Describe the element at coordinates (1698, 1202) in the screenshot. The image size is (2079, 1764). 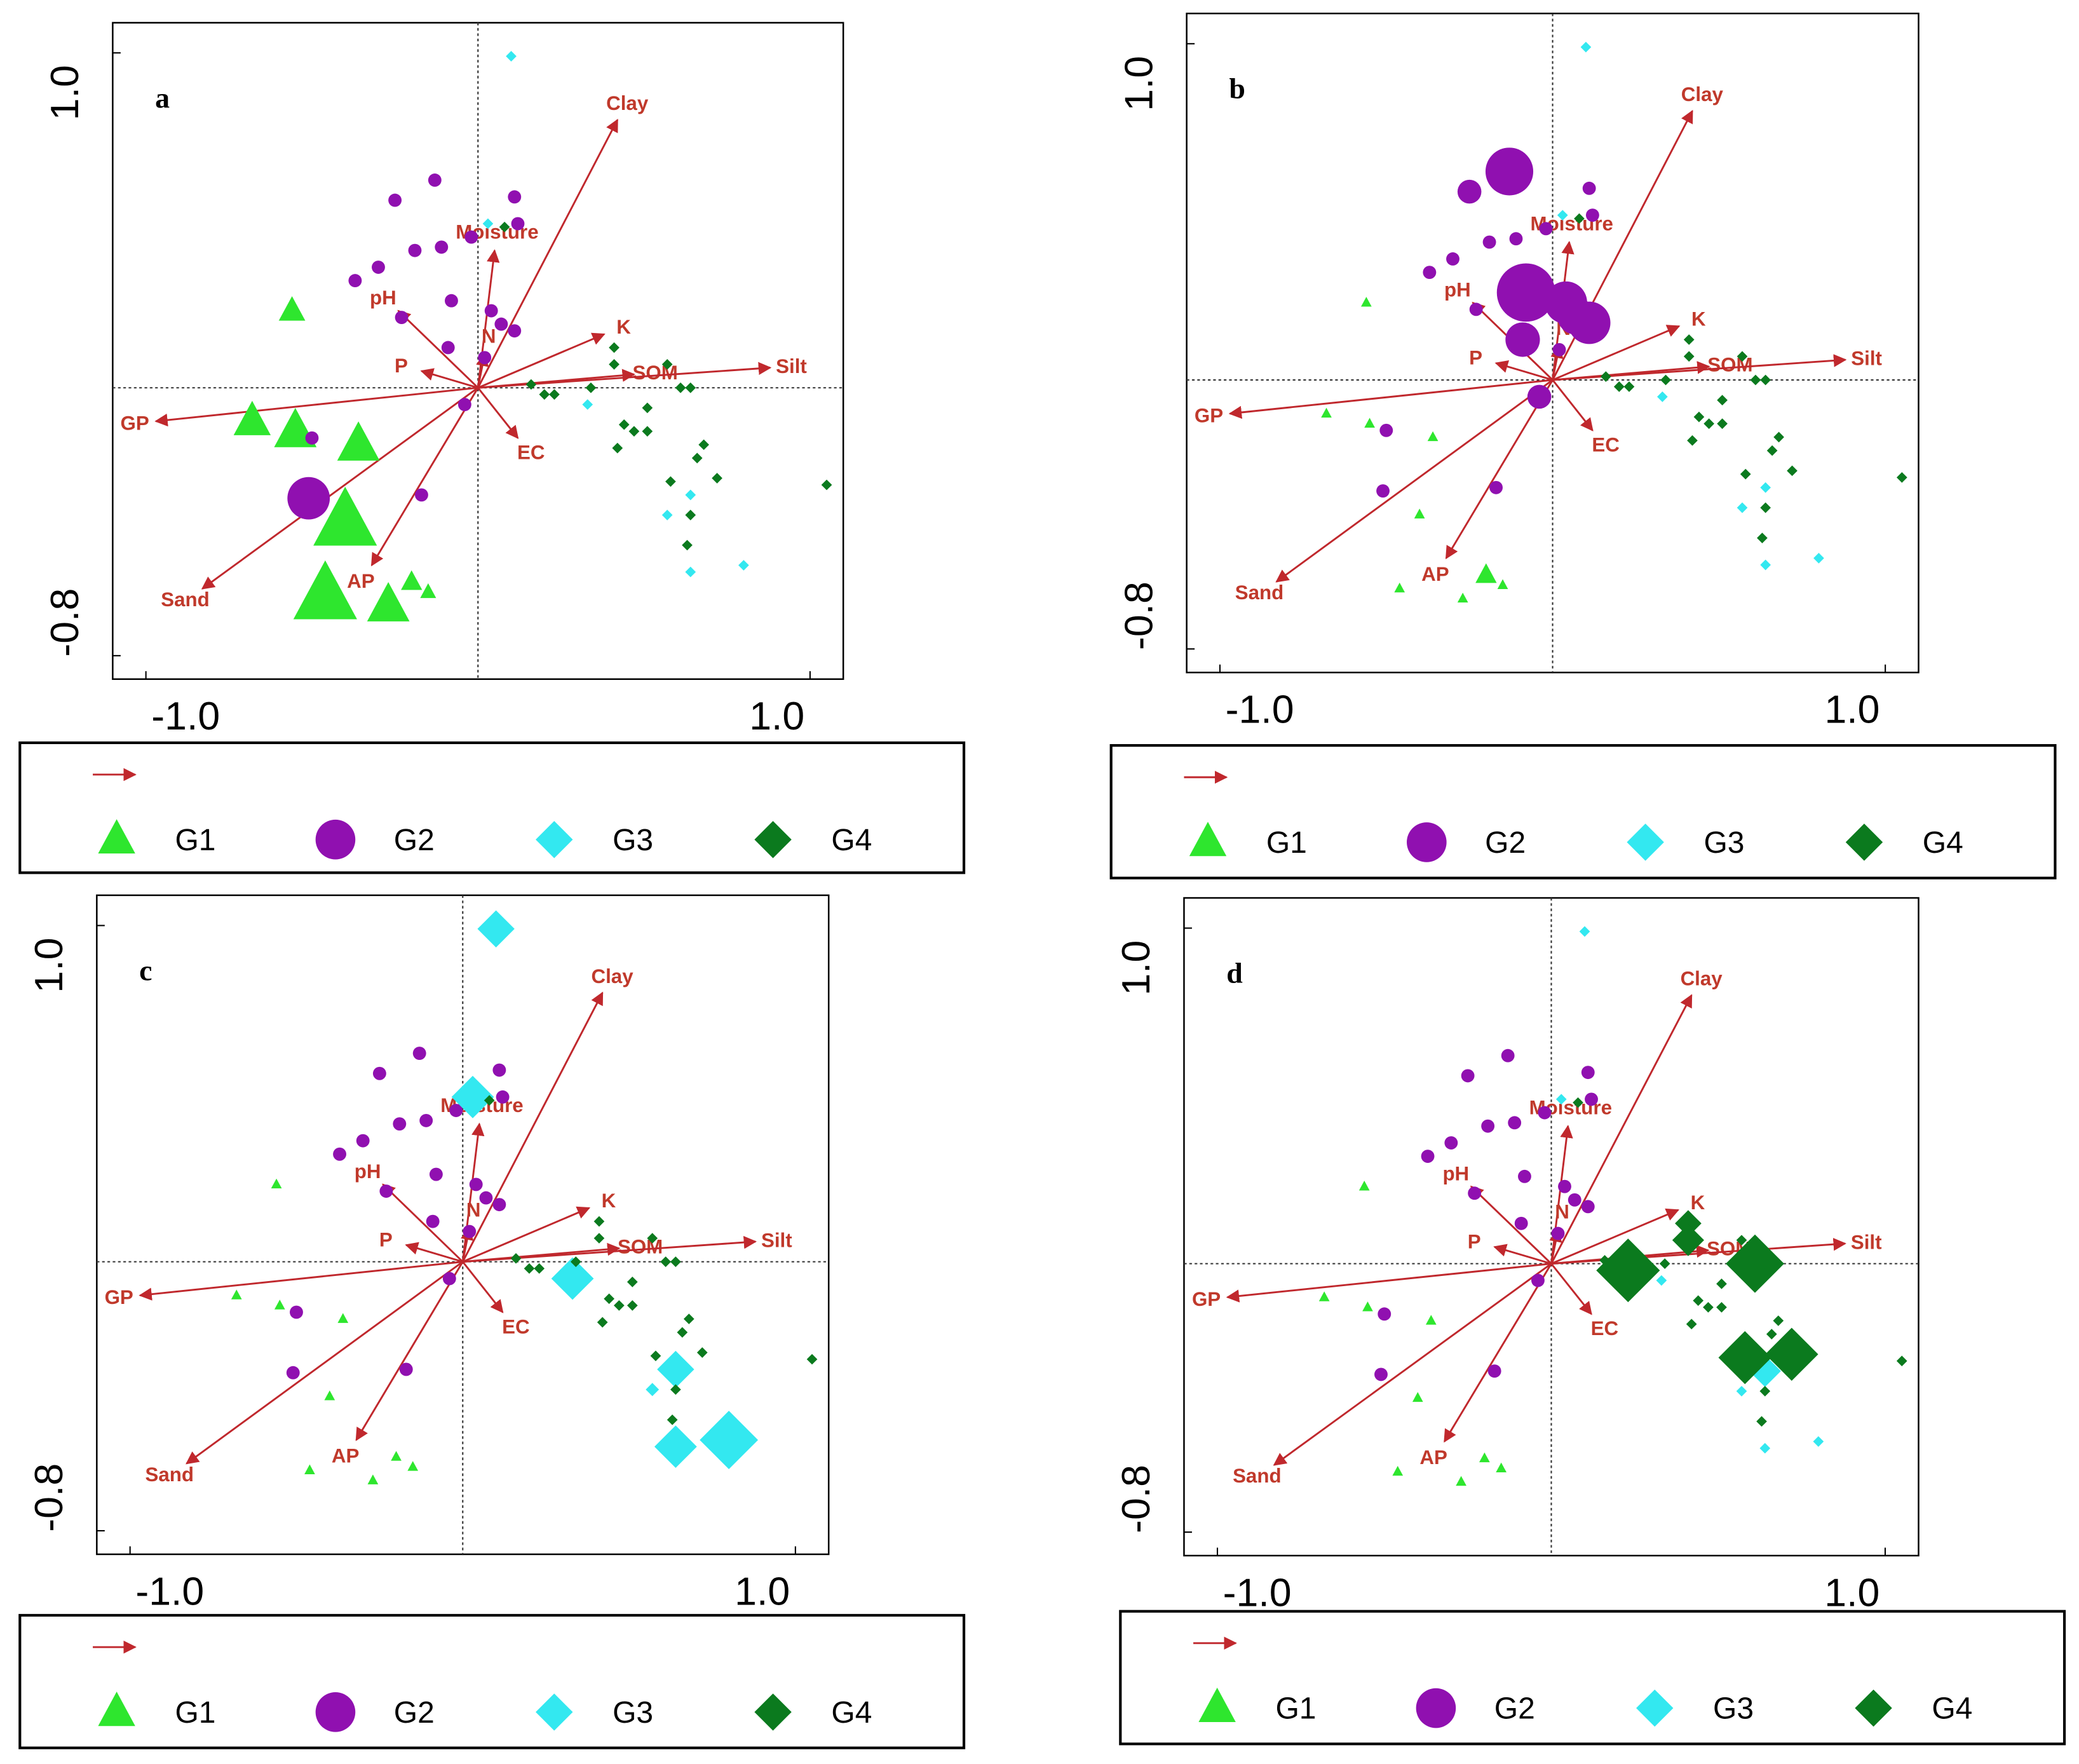
I see `arrow-label: K` at that location.